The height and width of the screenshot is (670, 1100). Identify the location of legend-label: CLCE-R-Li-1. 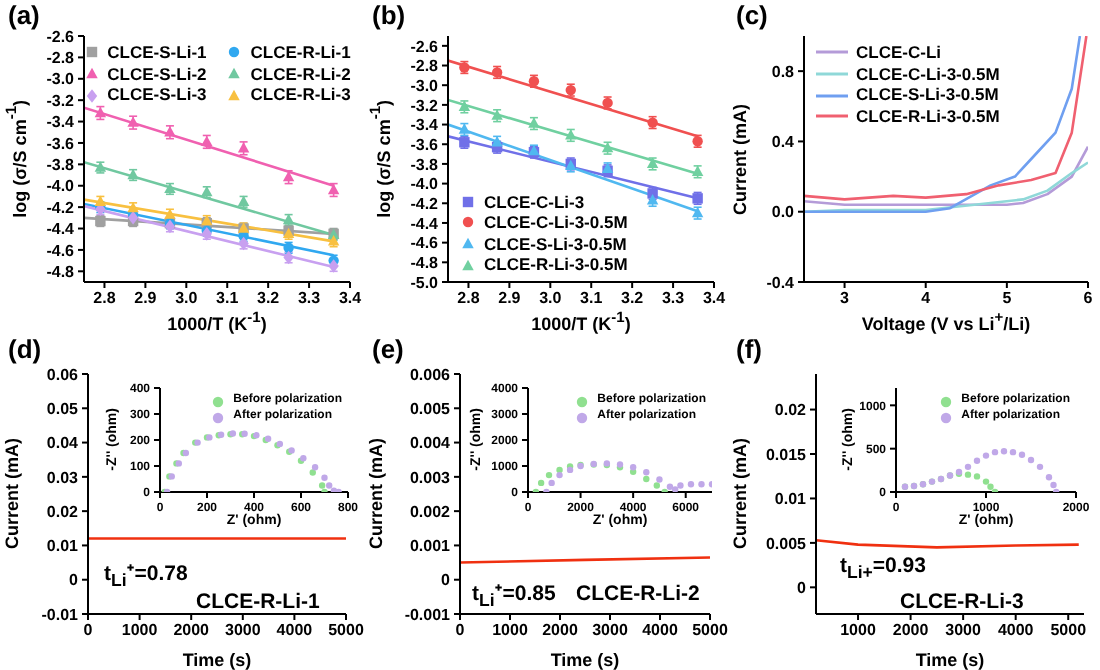
(300, 53).